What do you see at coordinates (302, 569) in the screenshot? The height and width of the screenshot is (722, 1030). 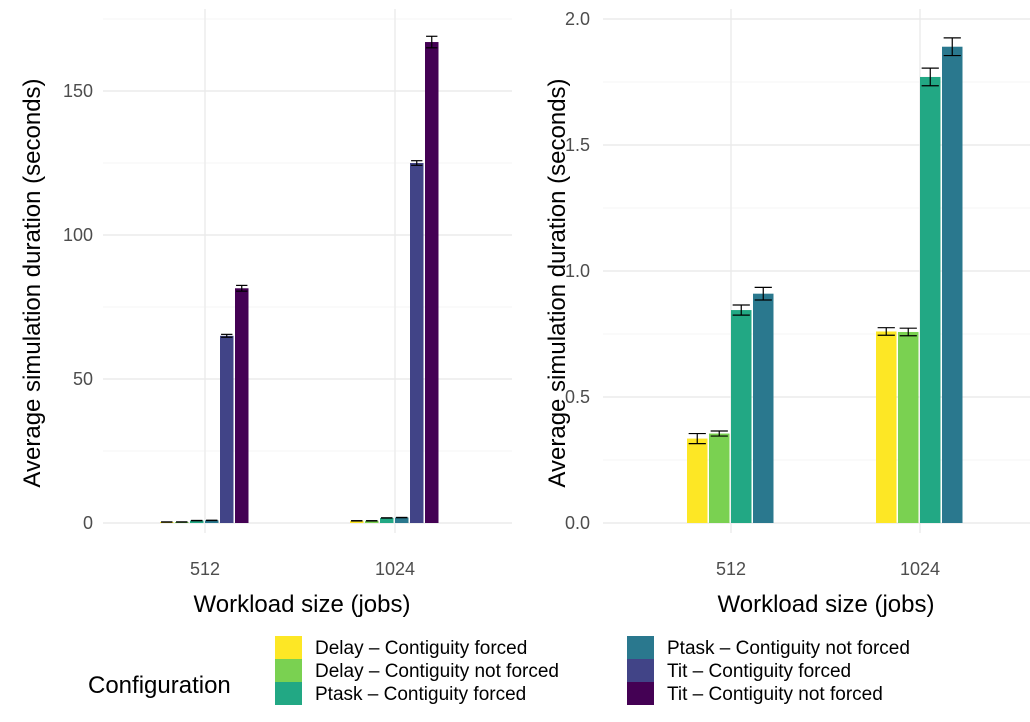 I see `left-x-ticks: 512 1024` at bounding box center [302, 569].